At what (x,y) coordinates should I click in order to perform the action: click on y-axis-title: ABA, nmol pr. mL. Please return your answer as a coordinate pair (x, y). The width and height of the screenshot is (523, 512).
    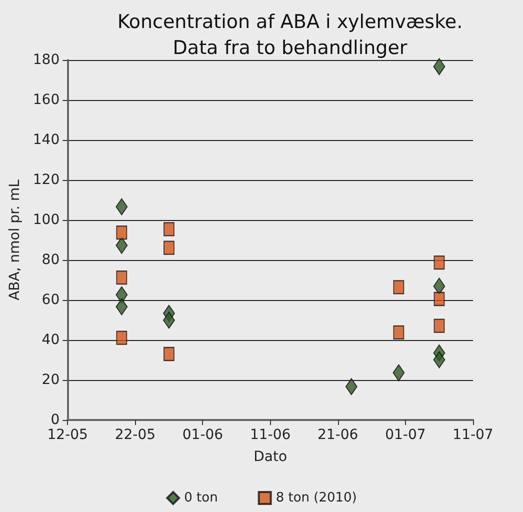
    Looking at the image, I should click on (15, 239).